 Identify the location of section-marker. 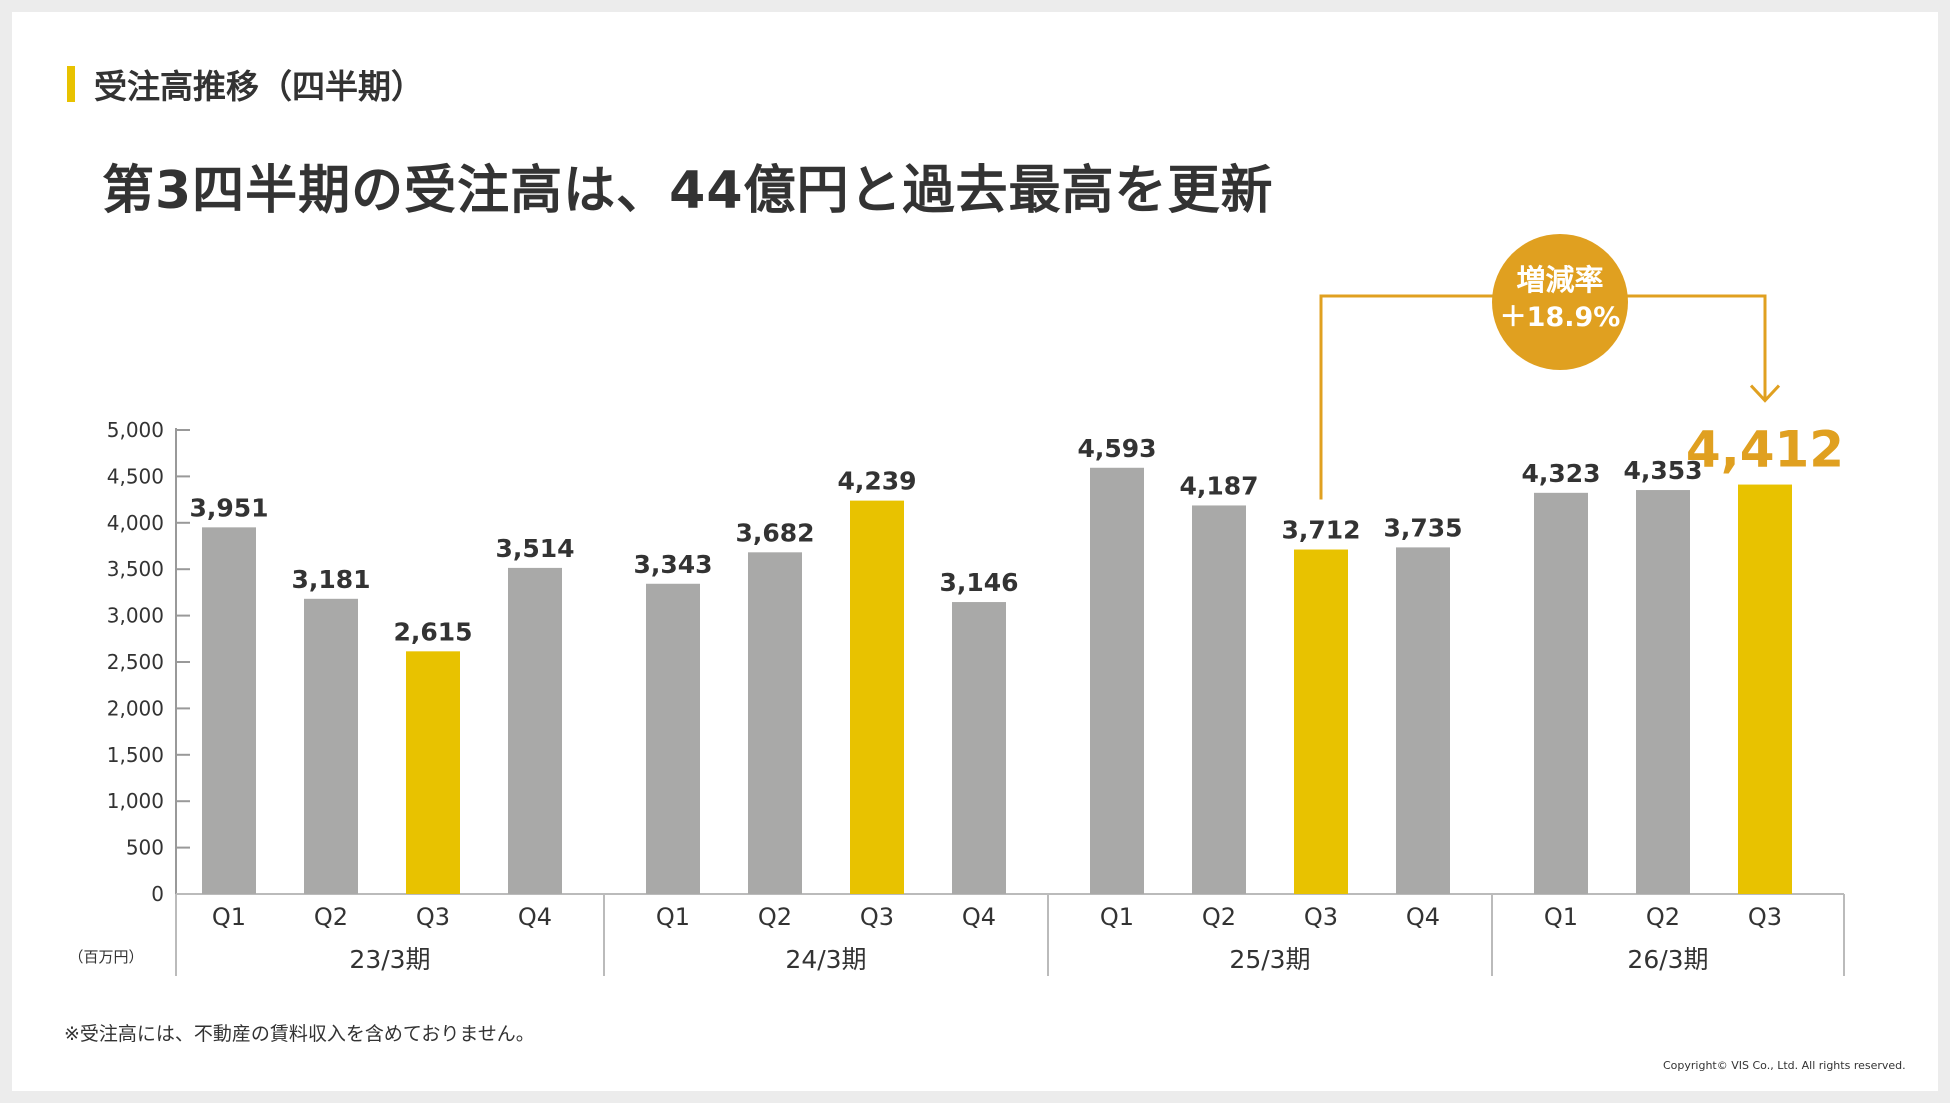
(71, 84).